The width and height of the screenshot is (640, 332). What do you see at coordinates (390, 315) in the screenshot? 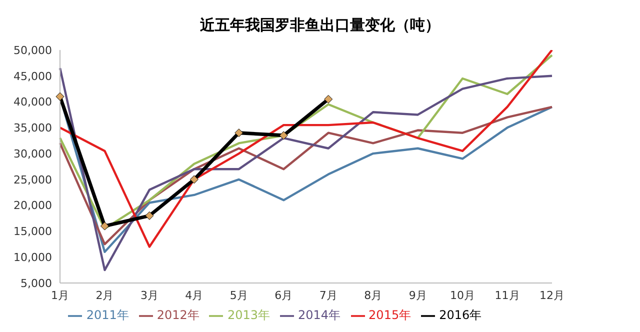
I see `legend-label: 2015年` at bounding box center [390, 315].